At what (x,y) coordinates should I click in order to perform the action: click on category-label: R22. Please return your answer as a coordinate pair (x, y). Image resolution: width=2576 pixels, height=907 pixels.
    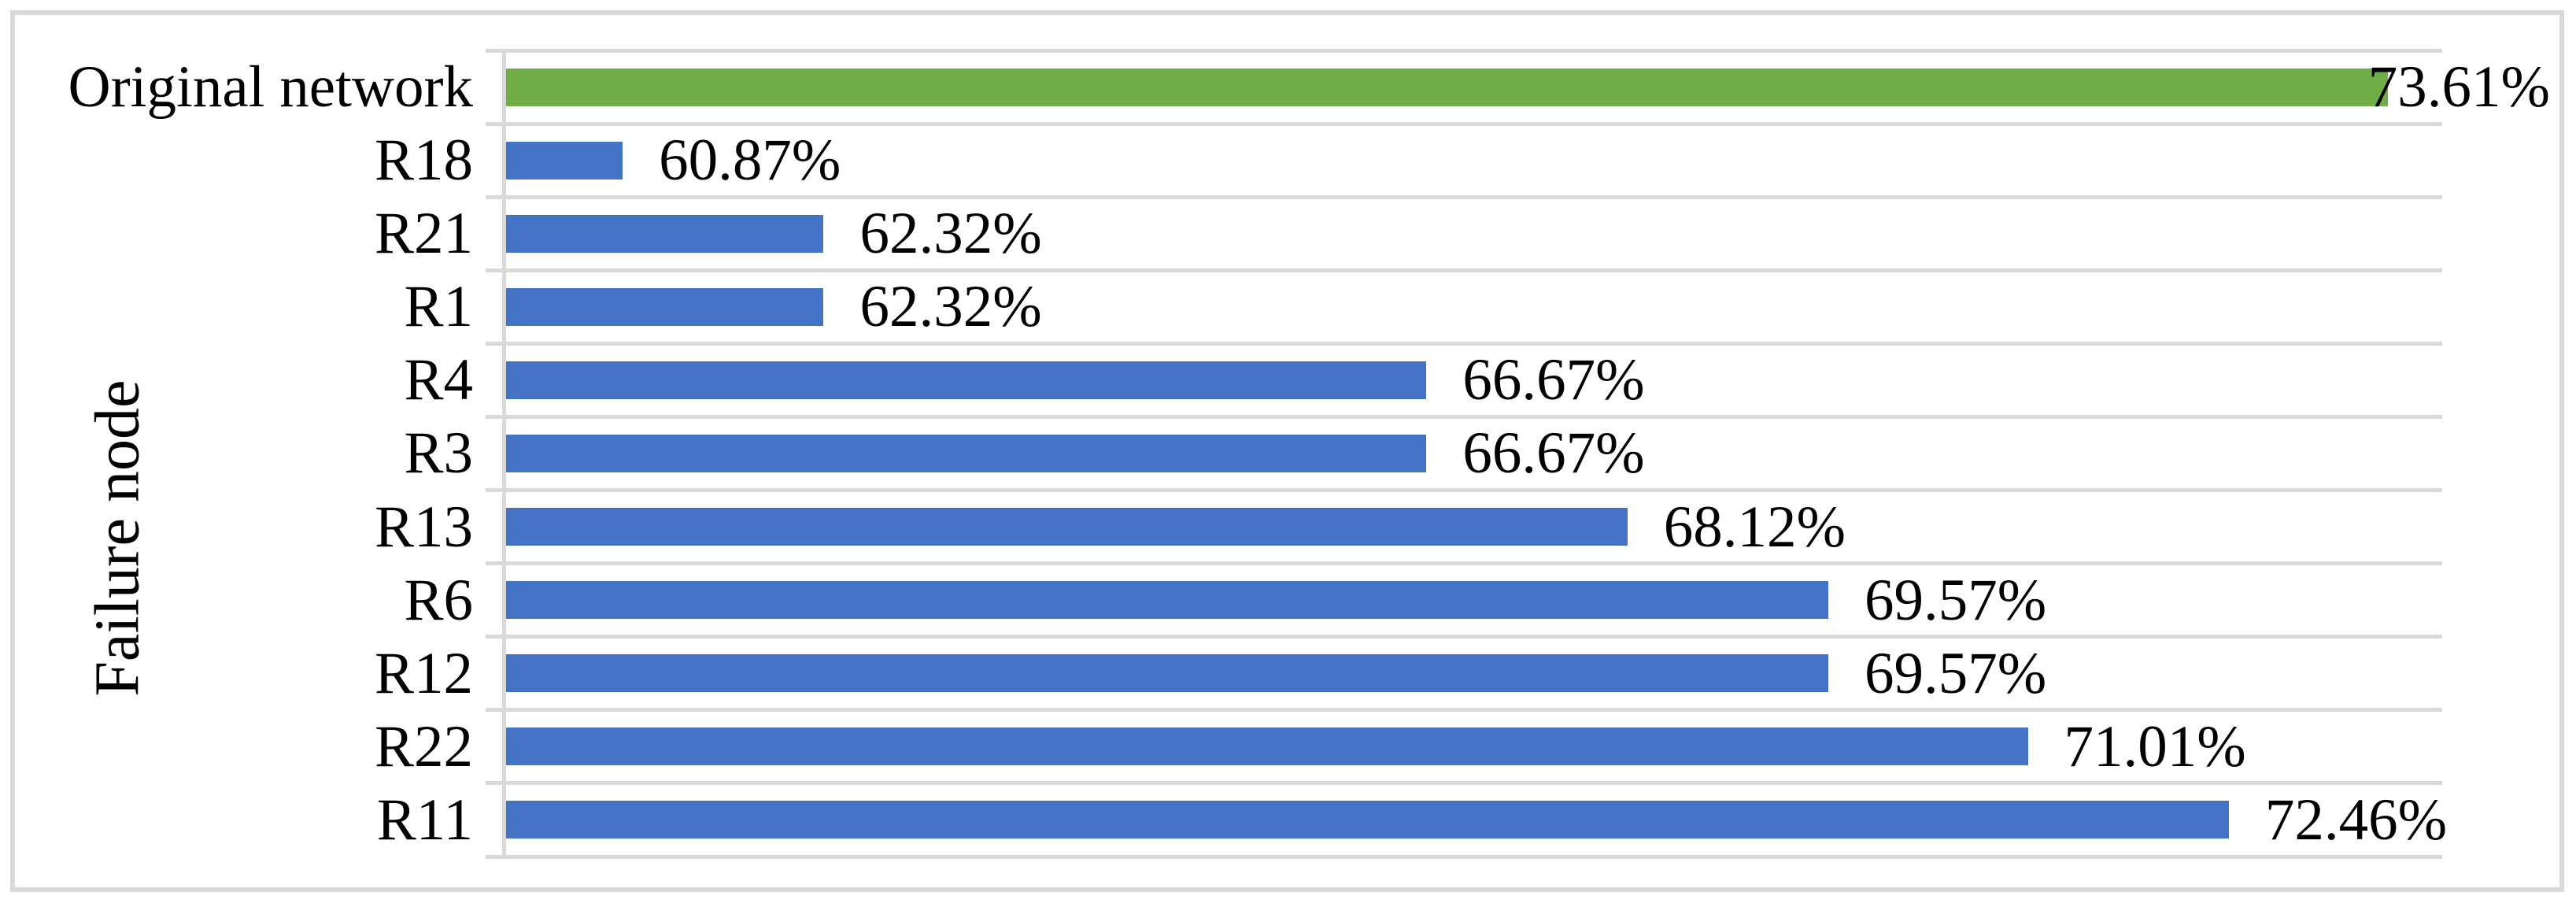
    Looking at the image, I should click on (423, 746).